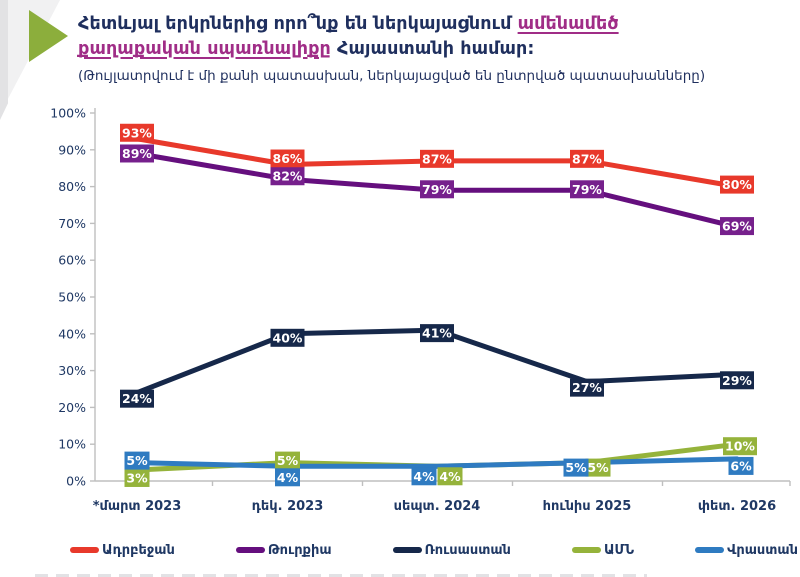 This screenshot has width=800, height=577. I want to click on y-axis-label: 100%, so click(68, 113).